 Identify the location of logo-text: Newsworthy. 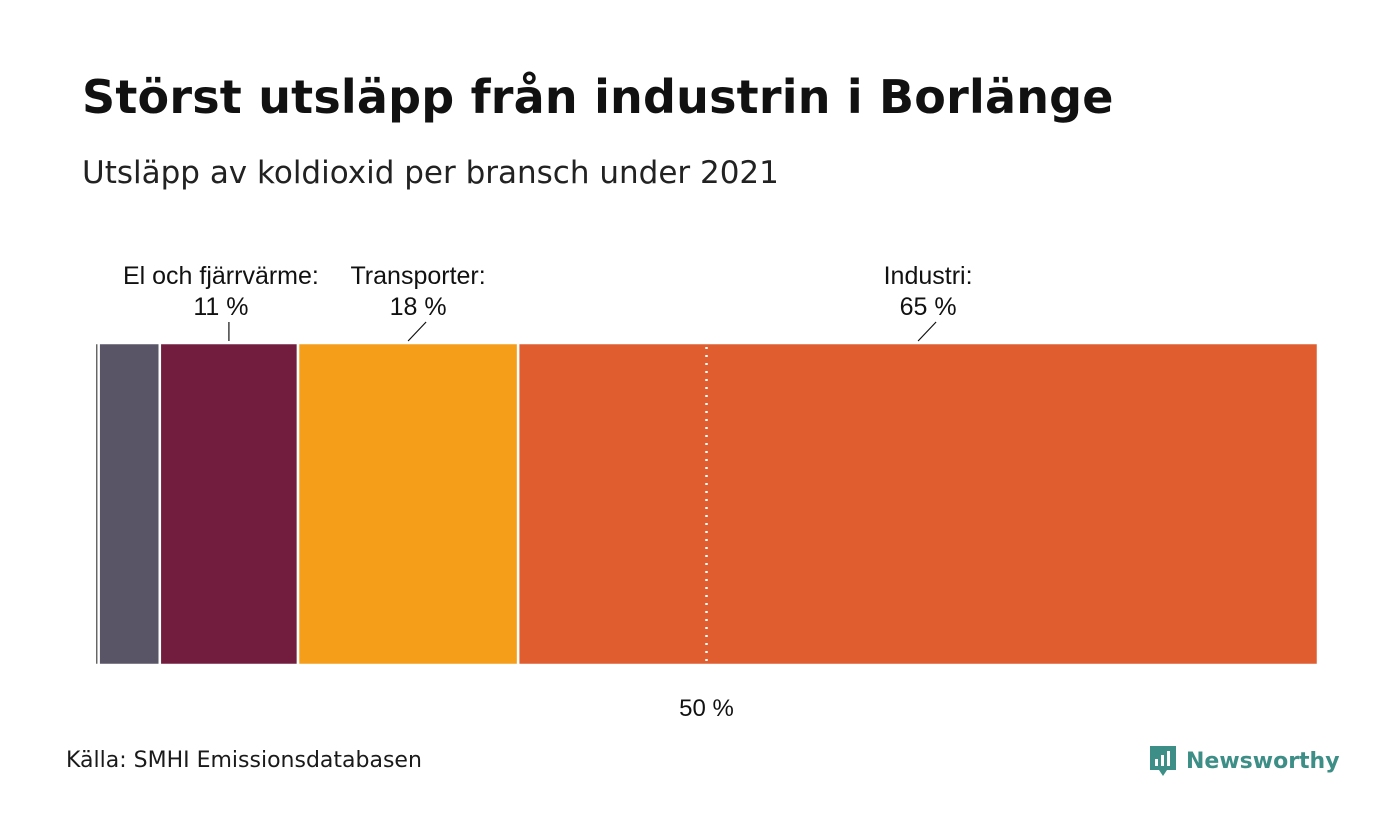
(1263, 761).